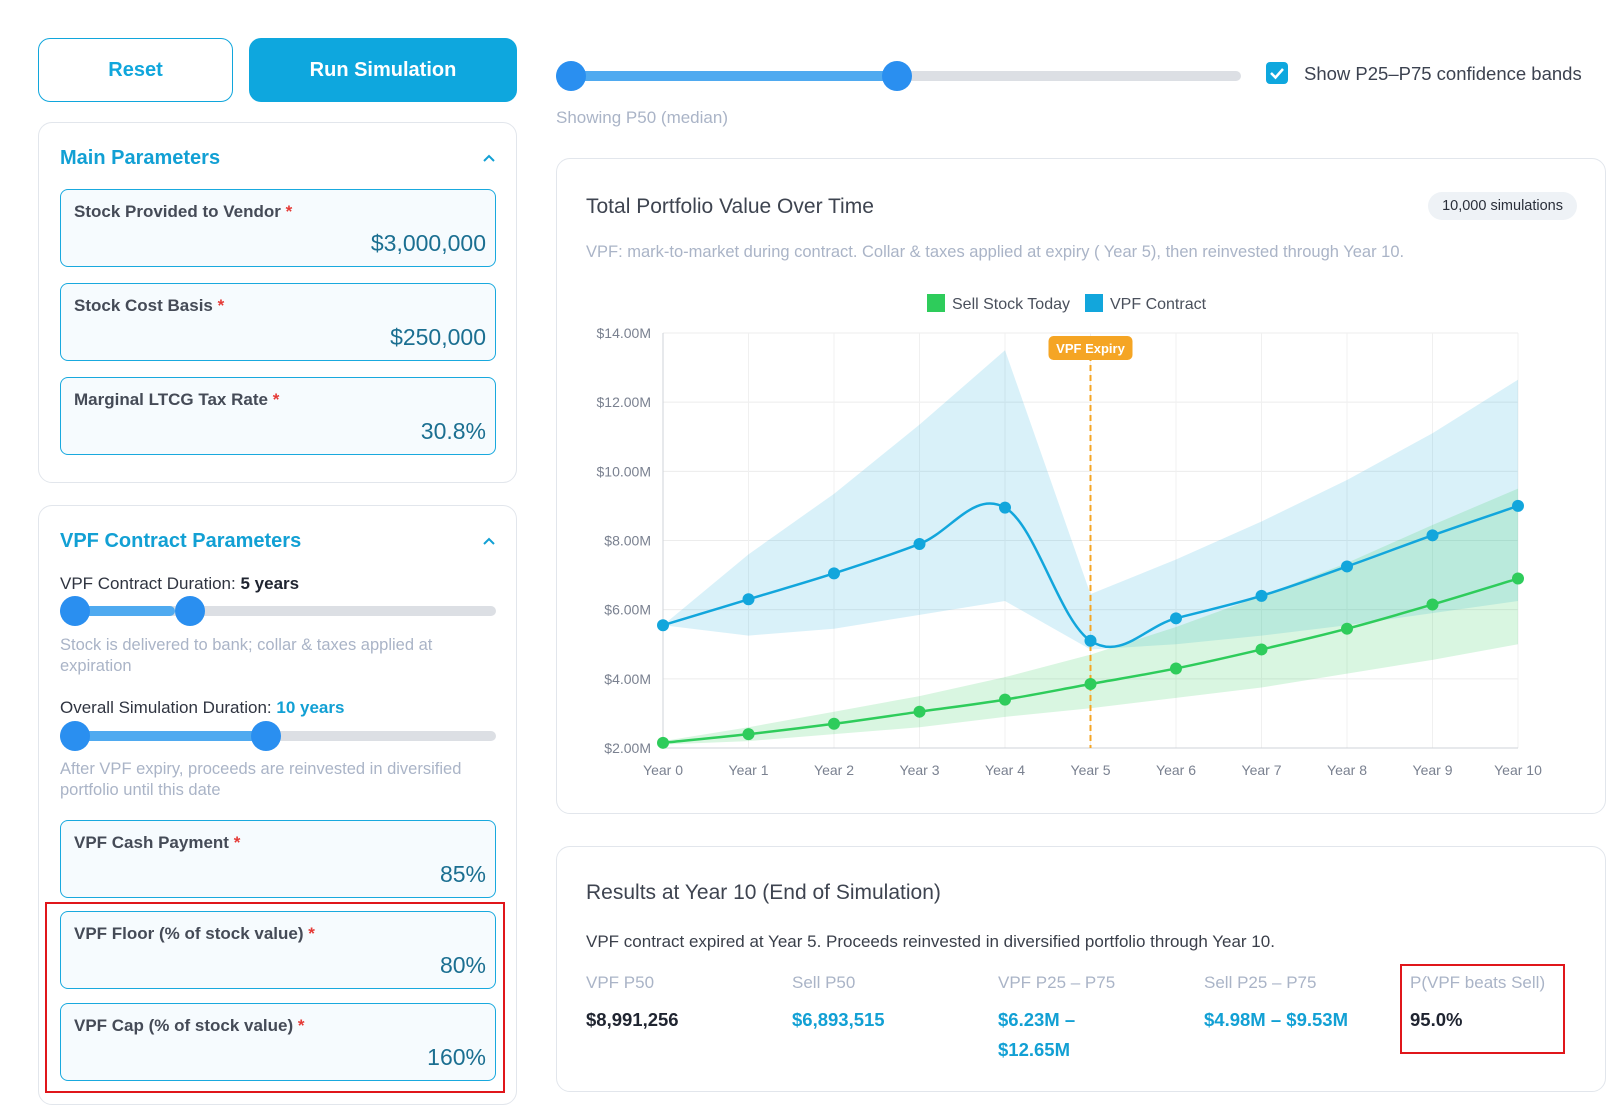  Describe the element at coordinates (190, 611) in the screenshot. I see `contract-duration-max-thumb` at that location.